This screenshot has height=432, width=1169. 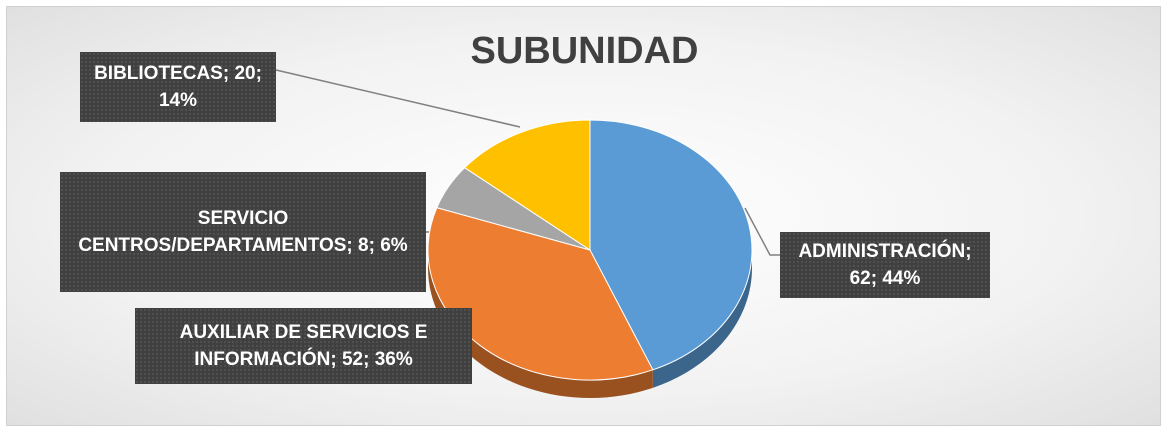 I want to click on chart-title: SUBUNIDAD, so click(x=584, y=51).